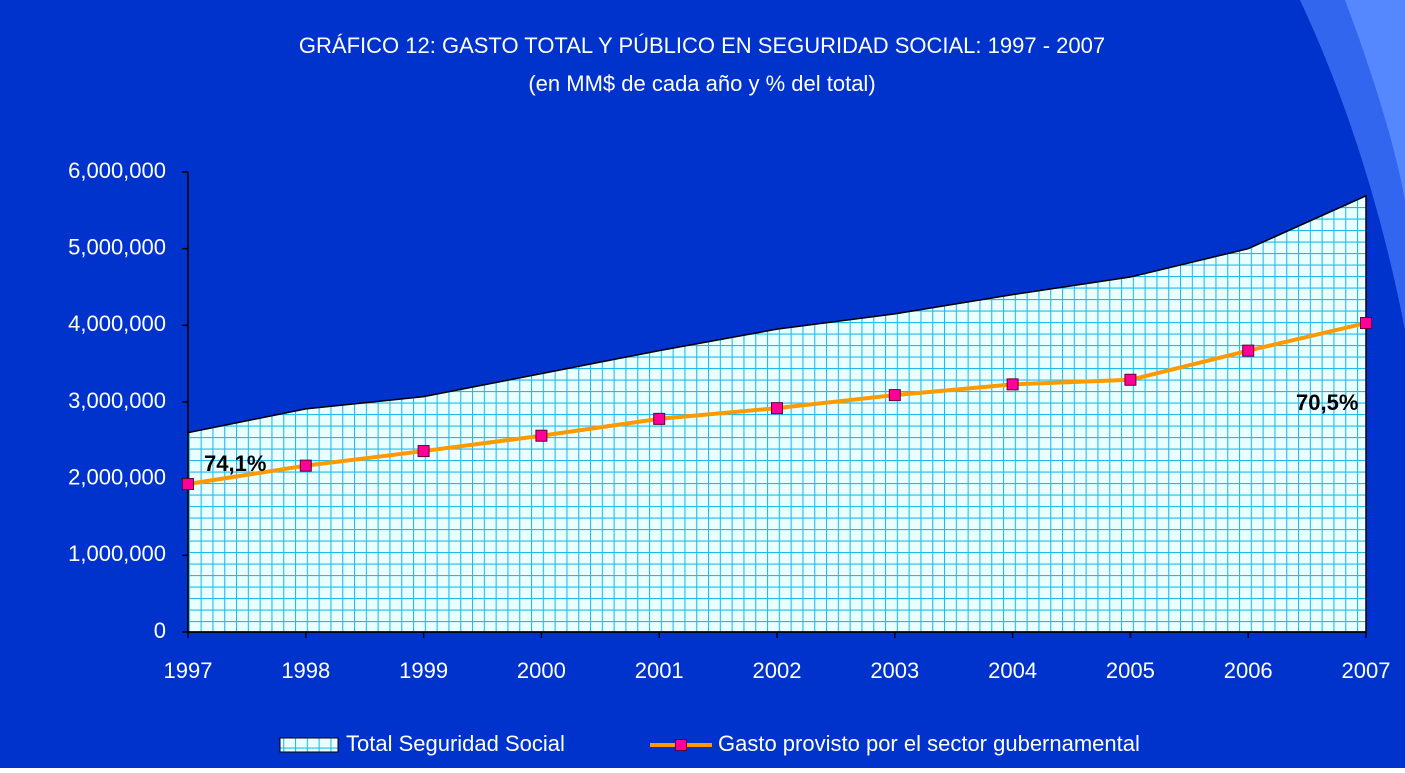 The height and width of the screenshot is (773, 1405). Describe the element at coordinates (117, 170) in the screenshot. I see `y-tick-label: 6,000,000` at that location.